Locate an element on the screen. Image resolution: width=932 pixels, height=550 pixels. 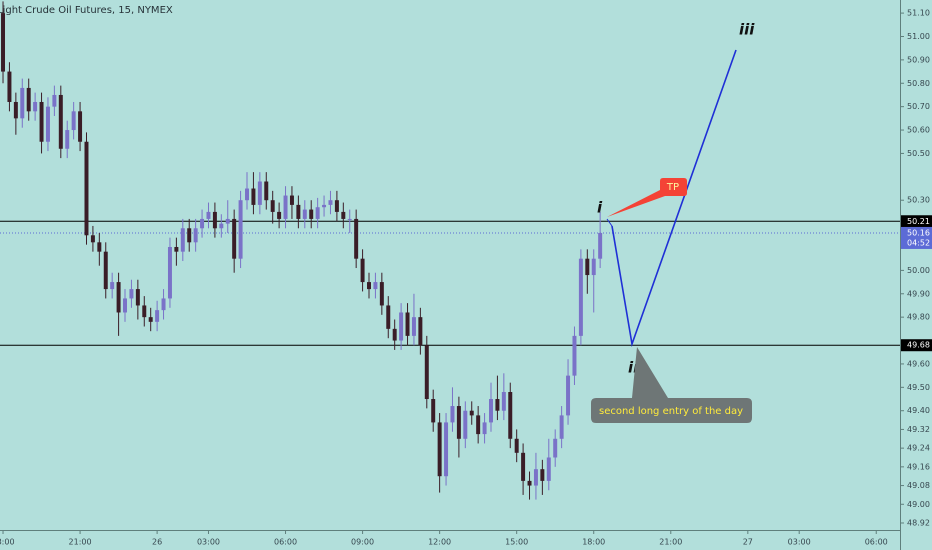
y-tick-label: 49.00 is located at coordinates (918, 504).